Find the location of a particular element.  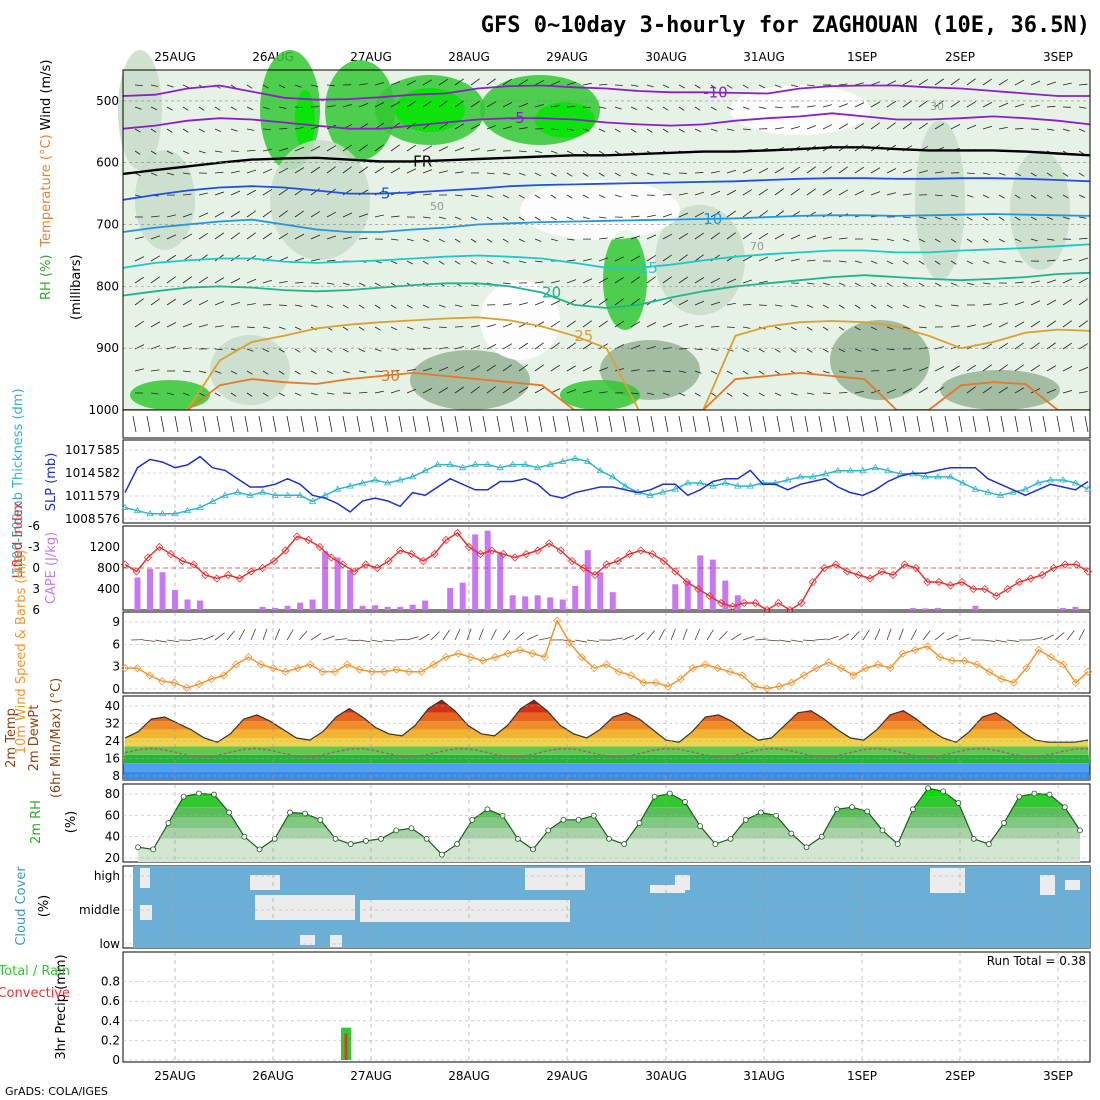

isotherm-label: -5 is located at coordinates (517, 118).